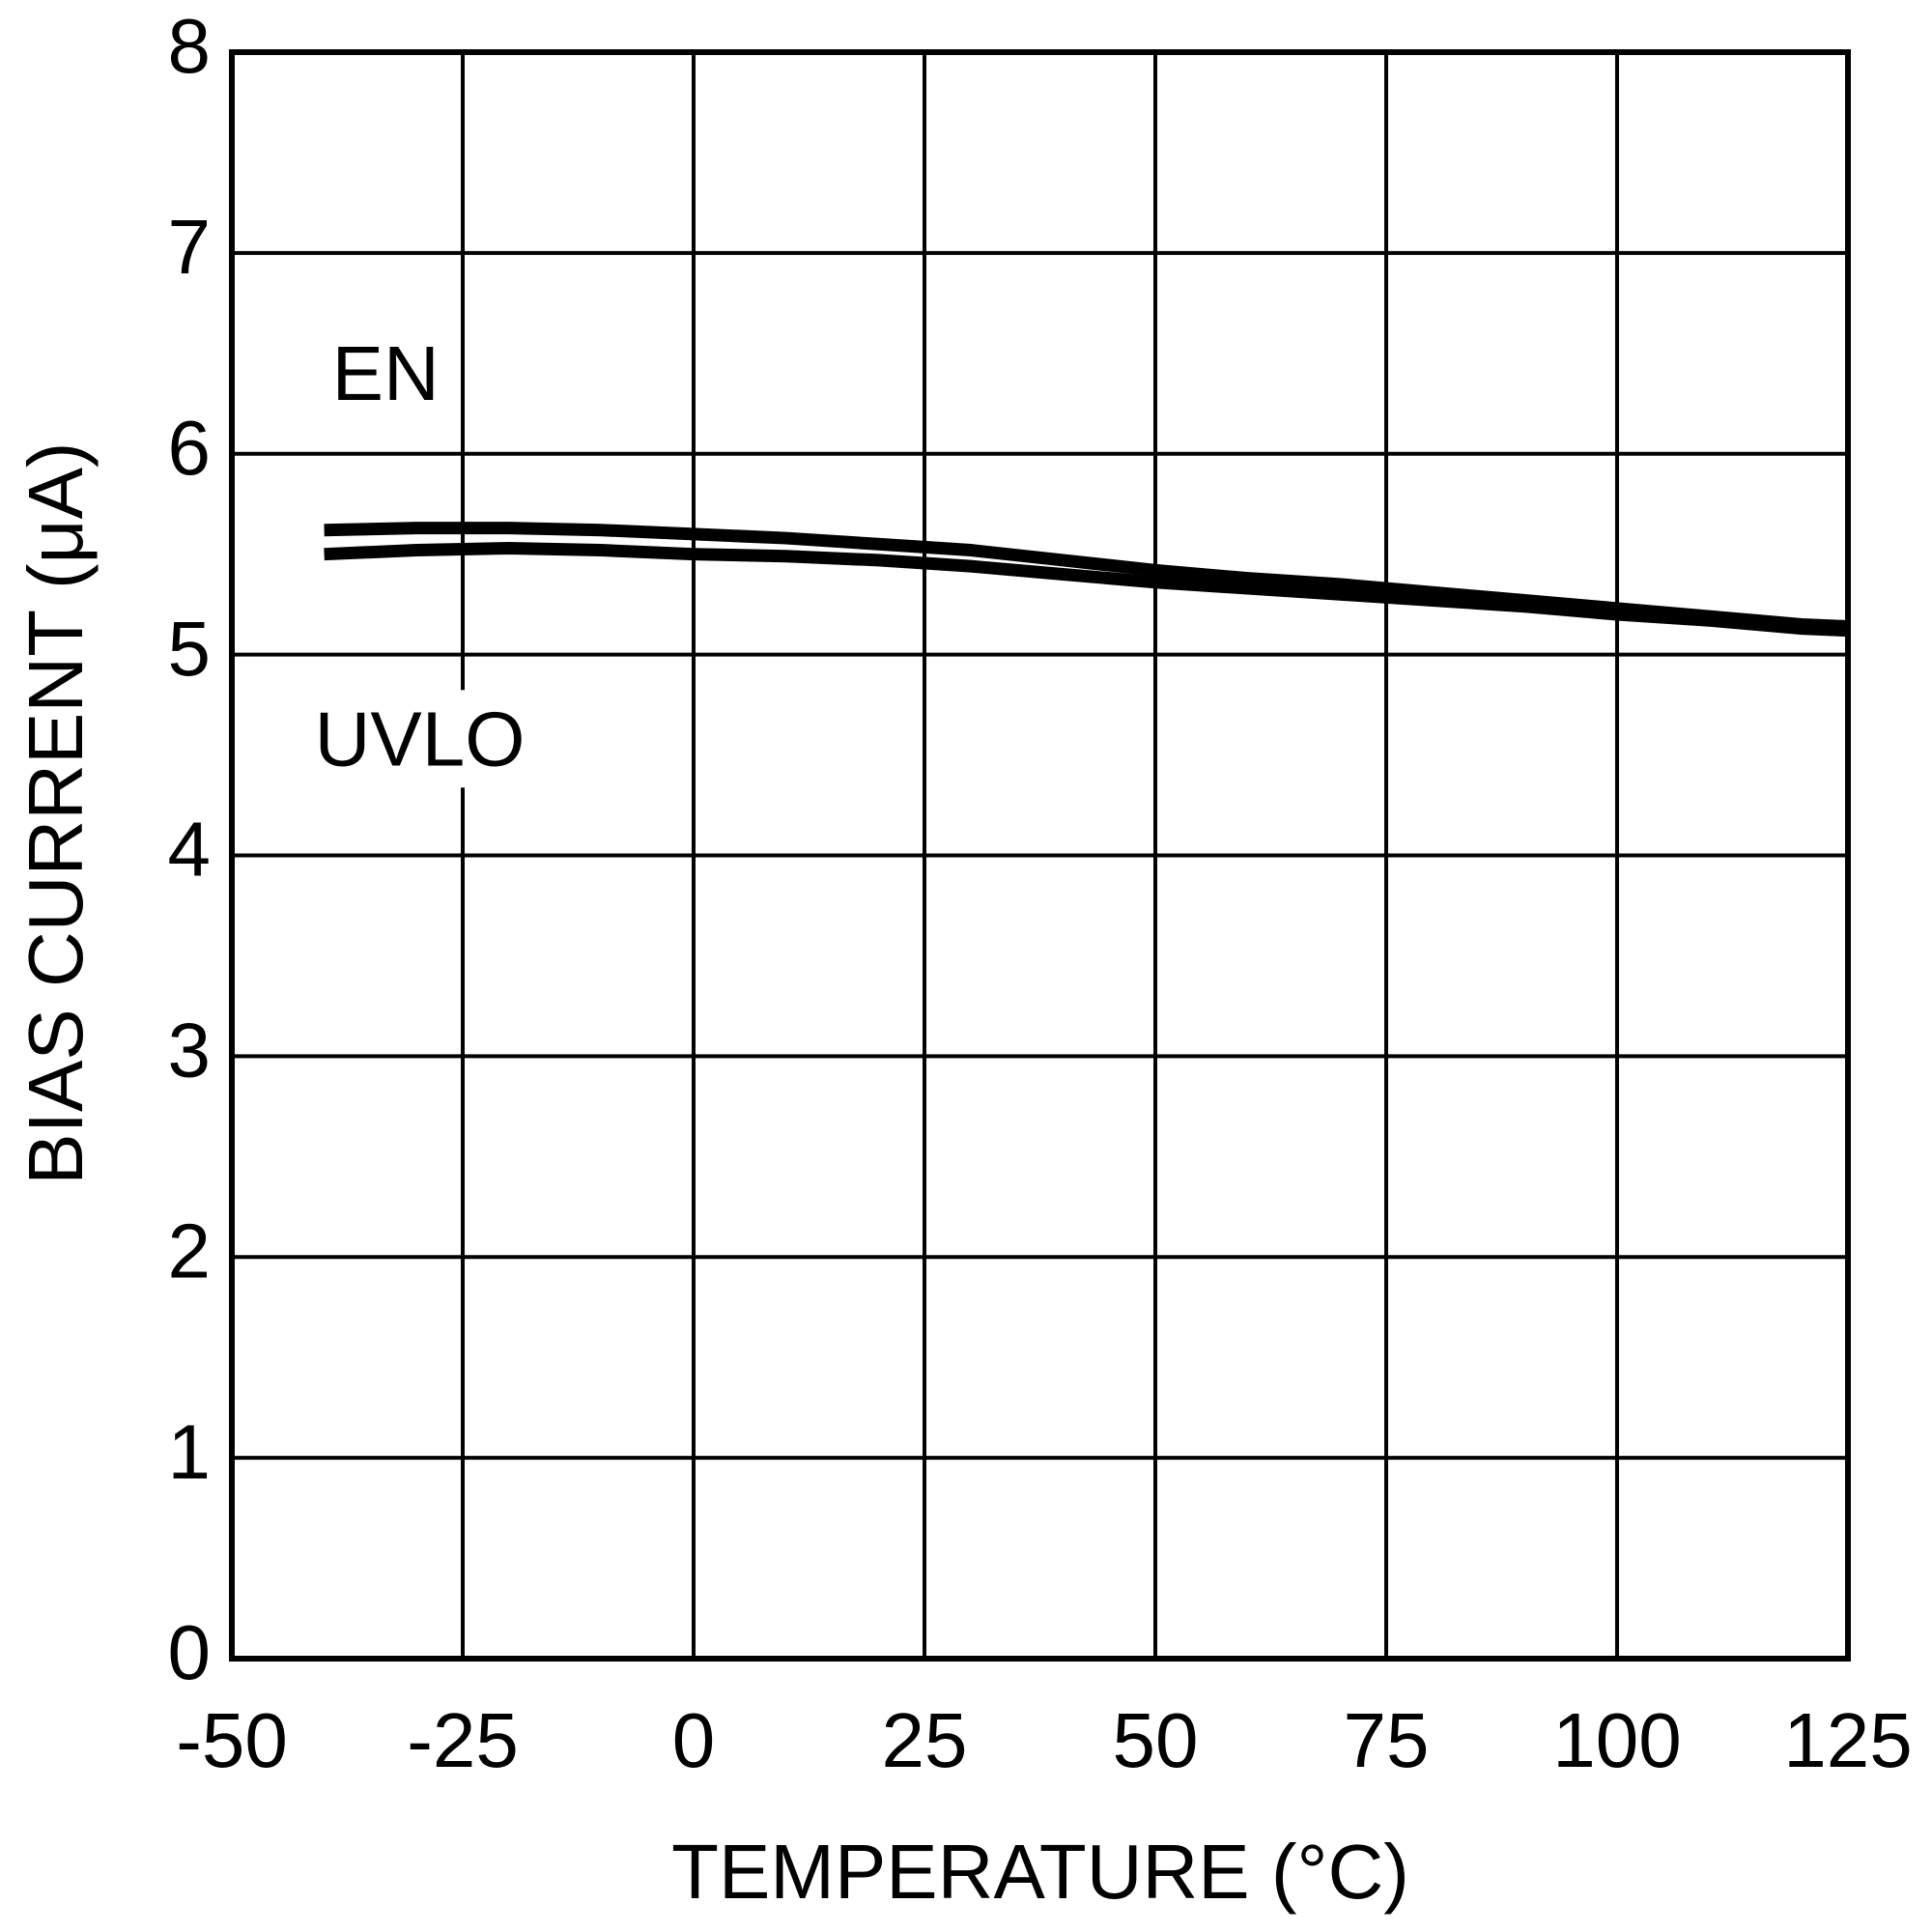  I want to click on x-tick-label: 0, so click(694, 1740).